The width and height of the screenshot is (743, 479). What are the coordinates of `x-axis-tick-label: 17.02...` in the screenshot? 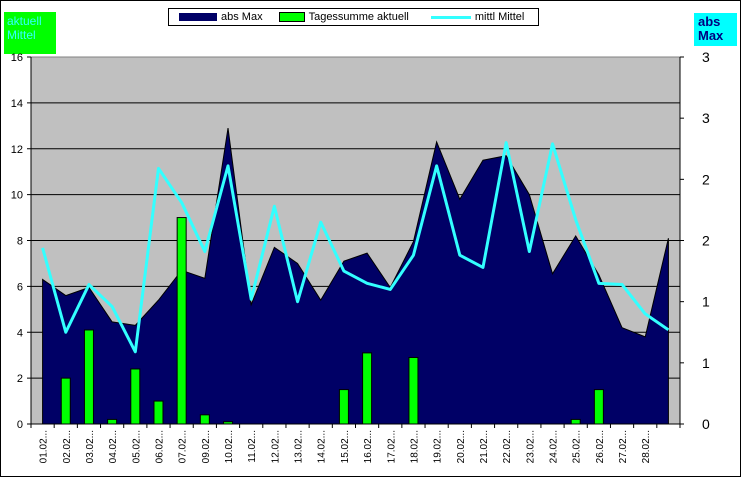 It's located at (391, 446).